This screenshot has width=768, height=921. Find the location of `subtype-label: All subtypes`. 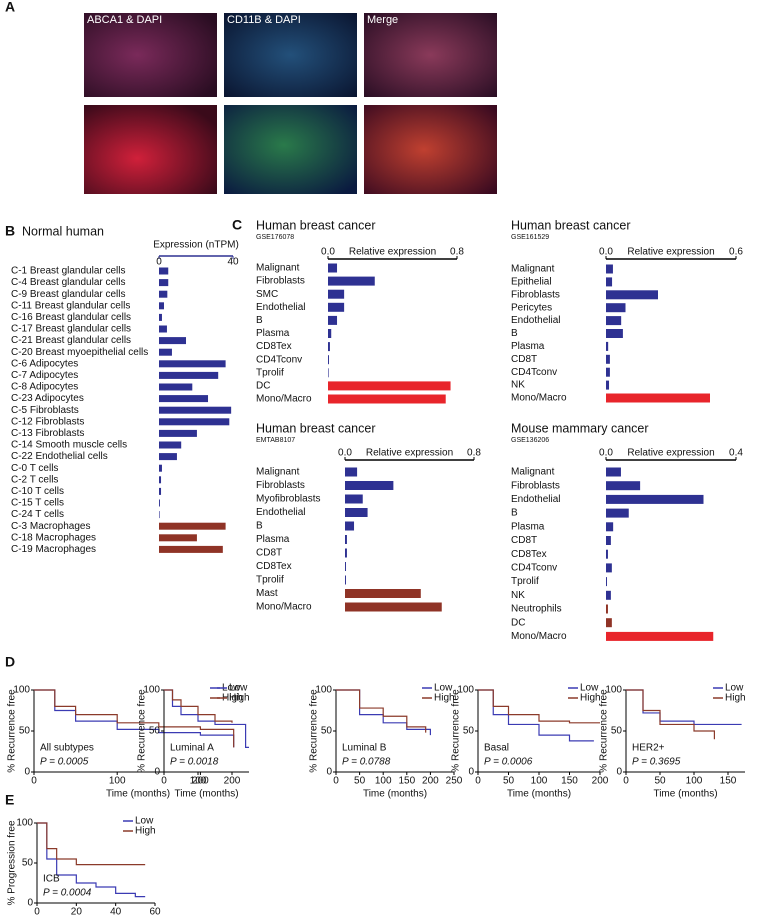

subtype-label: All subtypes is located at coordinates (67, 748).